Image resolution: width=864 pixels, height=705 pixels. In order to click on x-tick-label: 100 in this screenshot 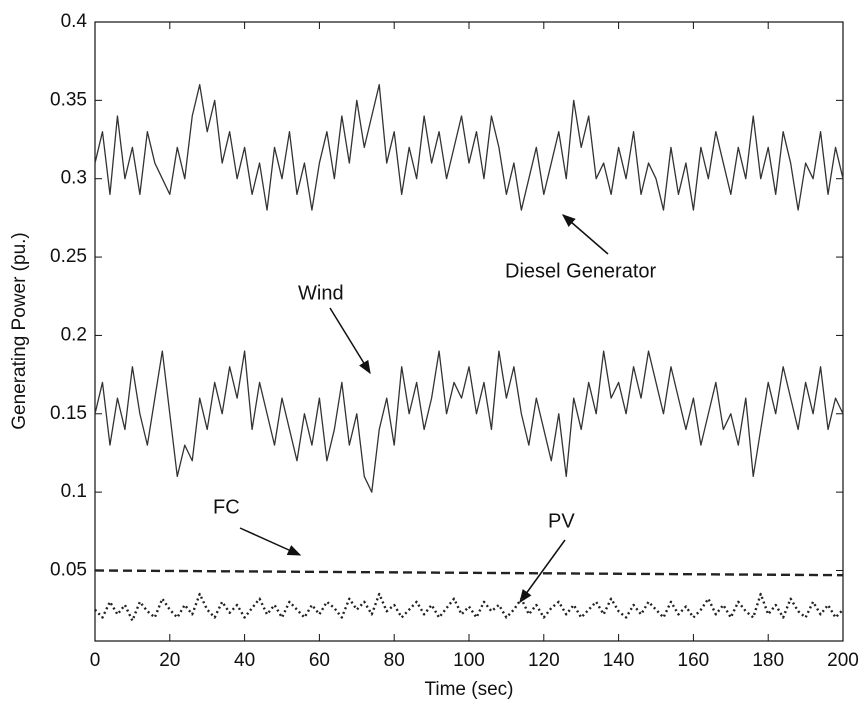, I will do `click(469, 660)`.